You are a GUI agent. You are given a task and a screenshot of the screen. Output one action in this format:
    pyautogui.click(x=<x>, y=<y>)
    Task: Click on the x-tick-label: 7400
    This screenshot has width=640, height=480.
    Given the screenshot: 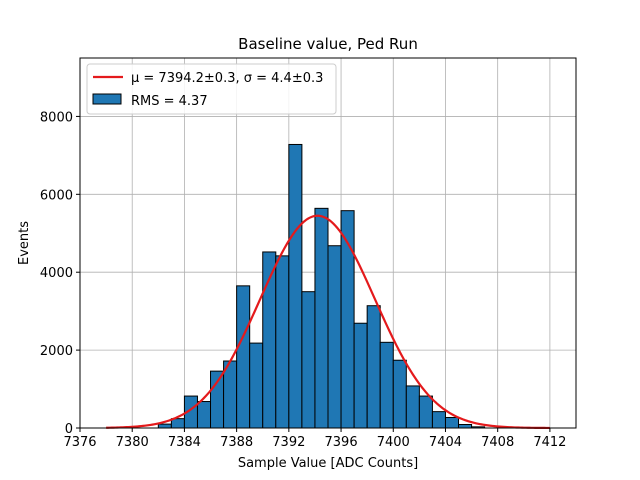 What is the action you would take?
    pyautogui.click(x=393, y=442)
    